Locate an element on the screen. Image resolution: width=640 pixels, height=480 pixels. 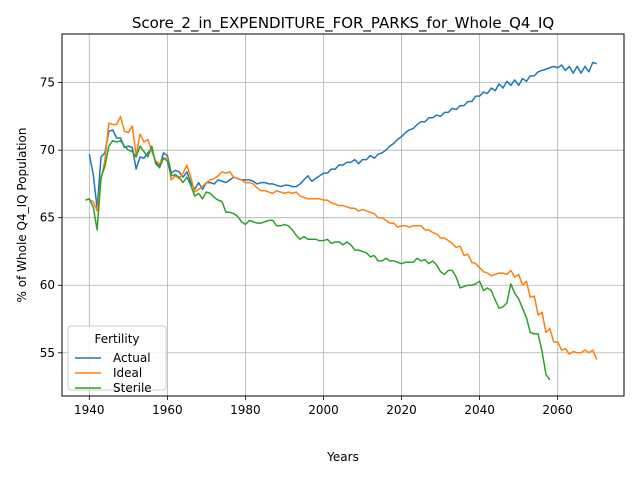
x-tick-label: 2000 is located at coordinates (323, 410).